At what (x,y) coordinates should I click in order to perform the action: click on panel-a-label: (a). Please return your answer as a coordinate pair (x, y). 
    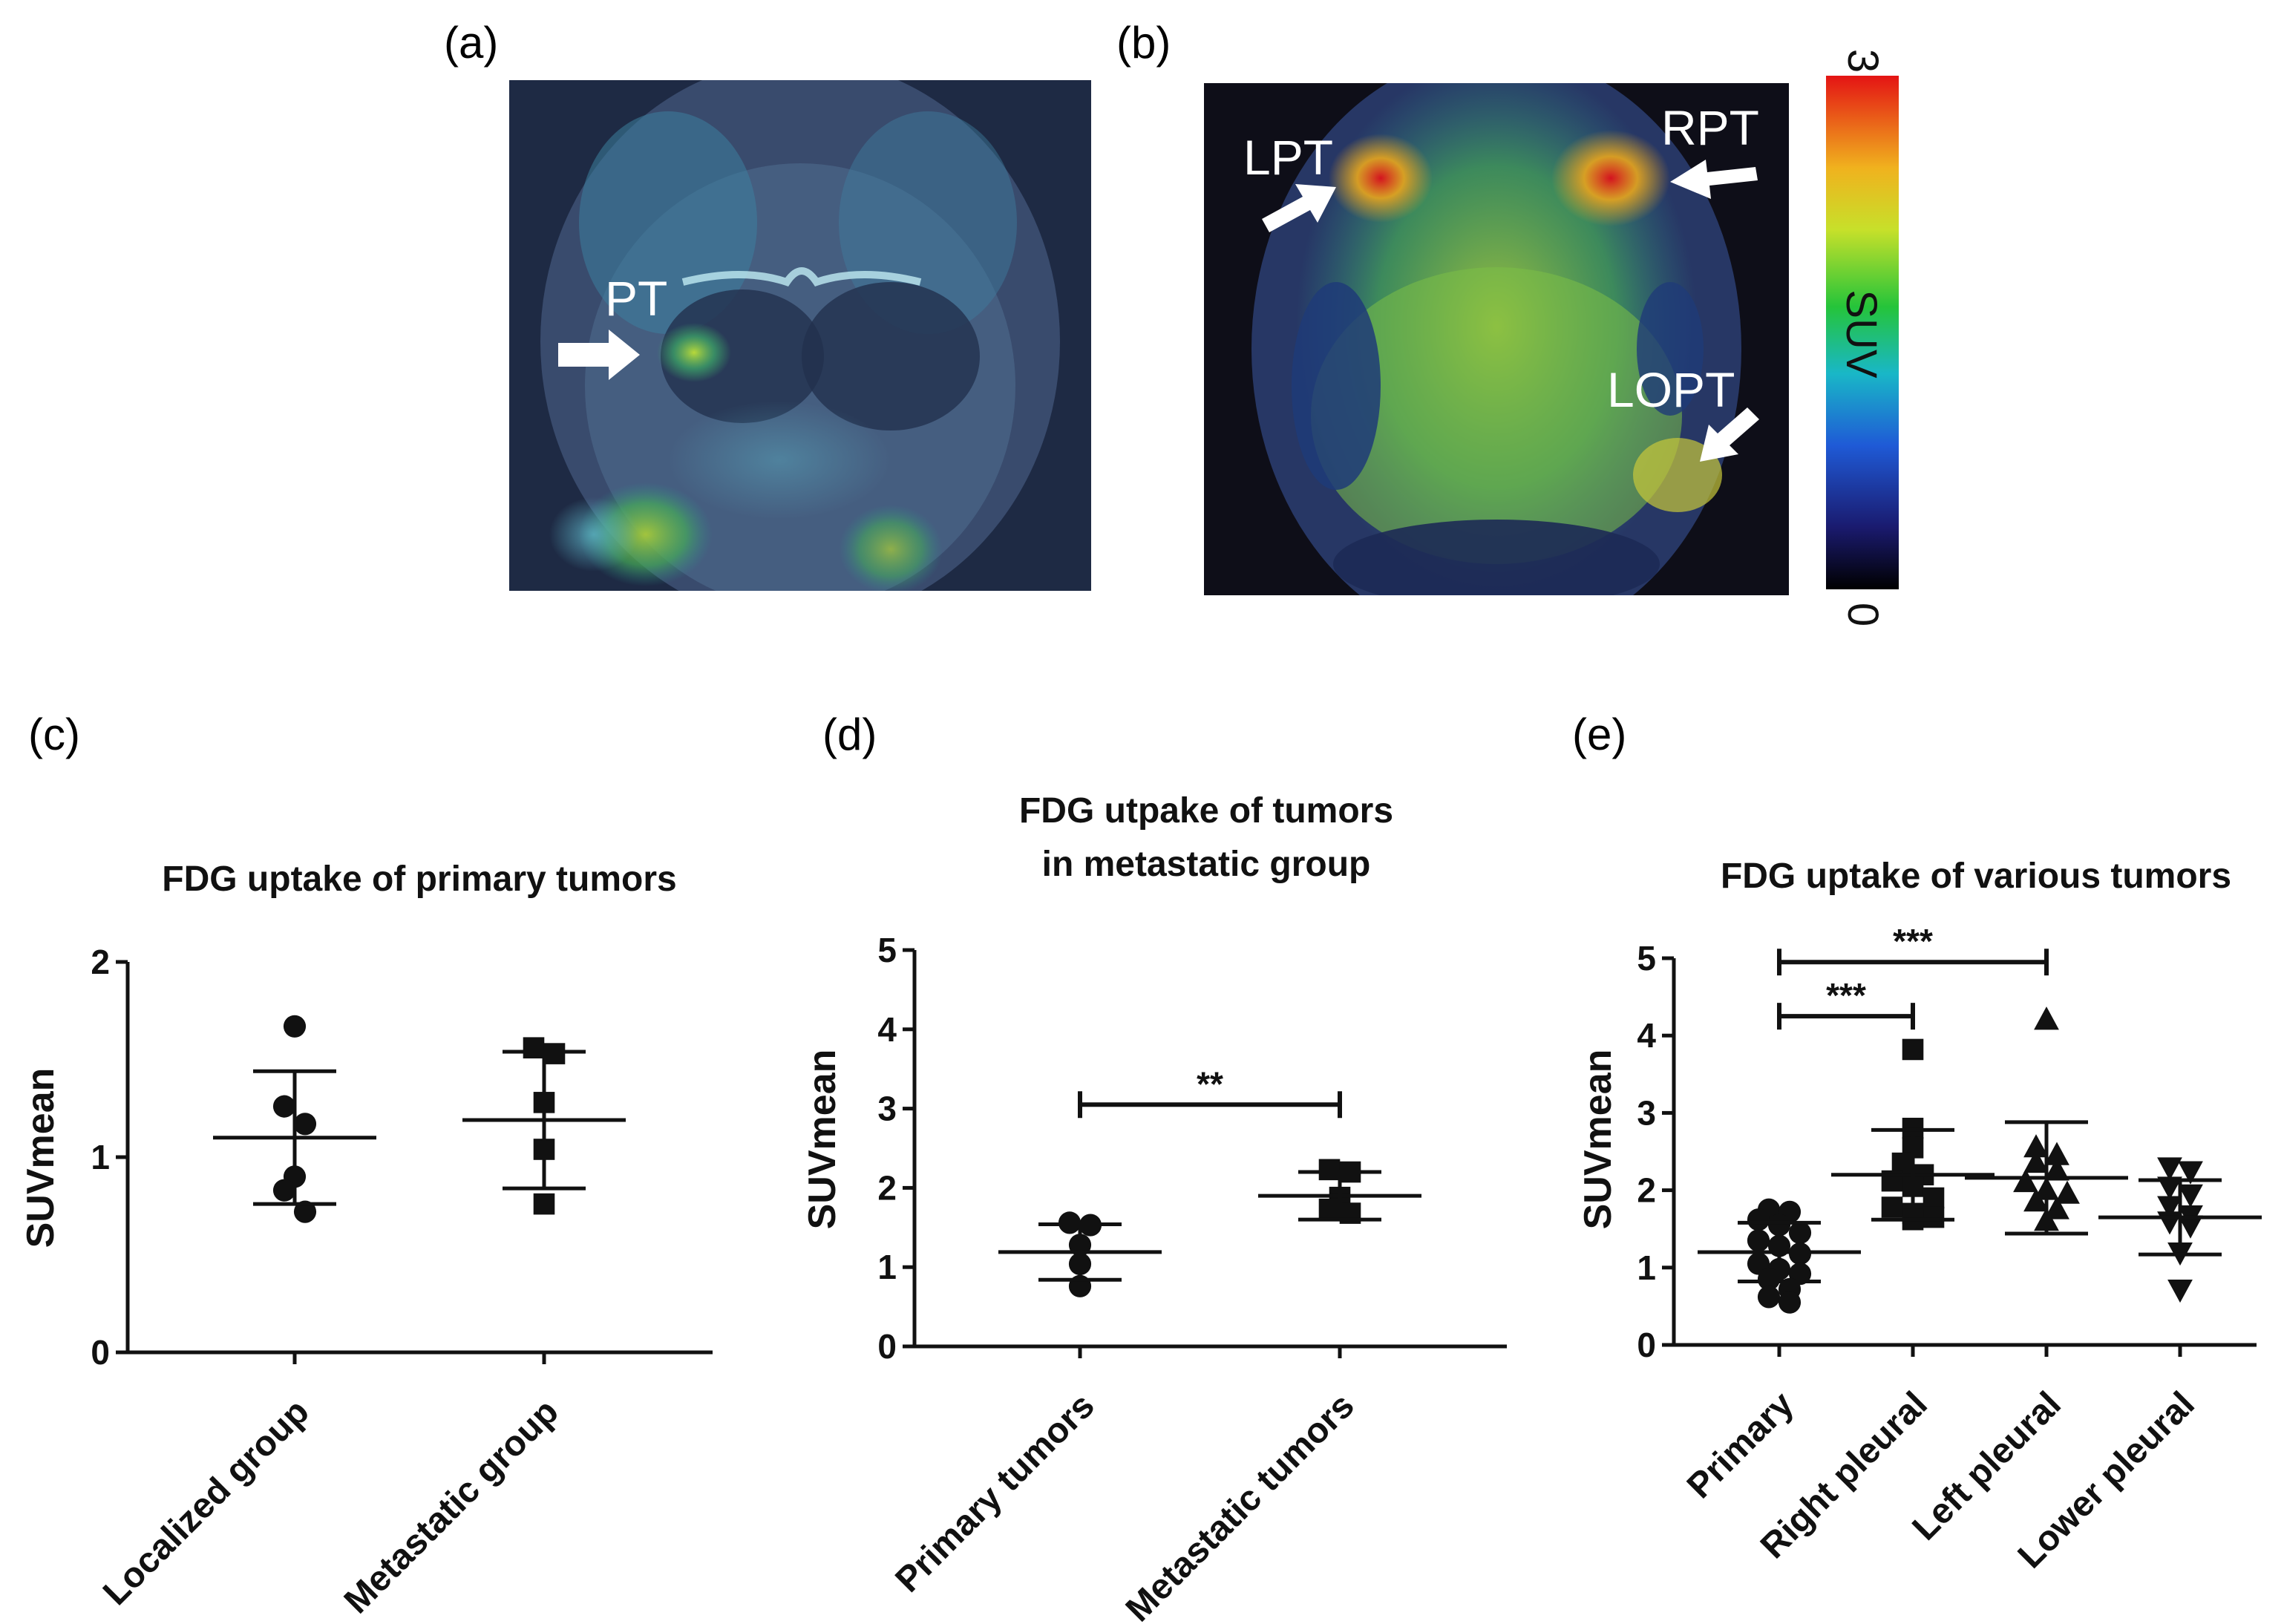
    Looking at the image, I should click on (471, 43).